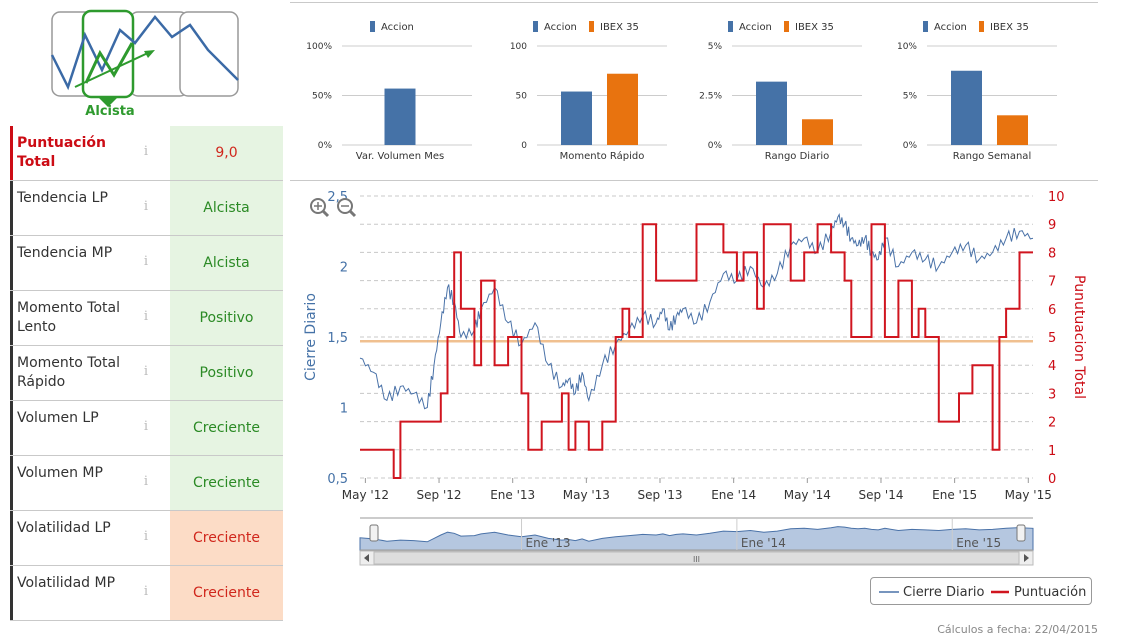 This screenshot has height=643, width=1130. I want to click on metric-row: Puntuación Total i 9,0, so click(146, 153).